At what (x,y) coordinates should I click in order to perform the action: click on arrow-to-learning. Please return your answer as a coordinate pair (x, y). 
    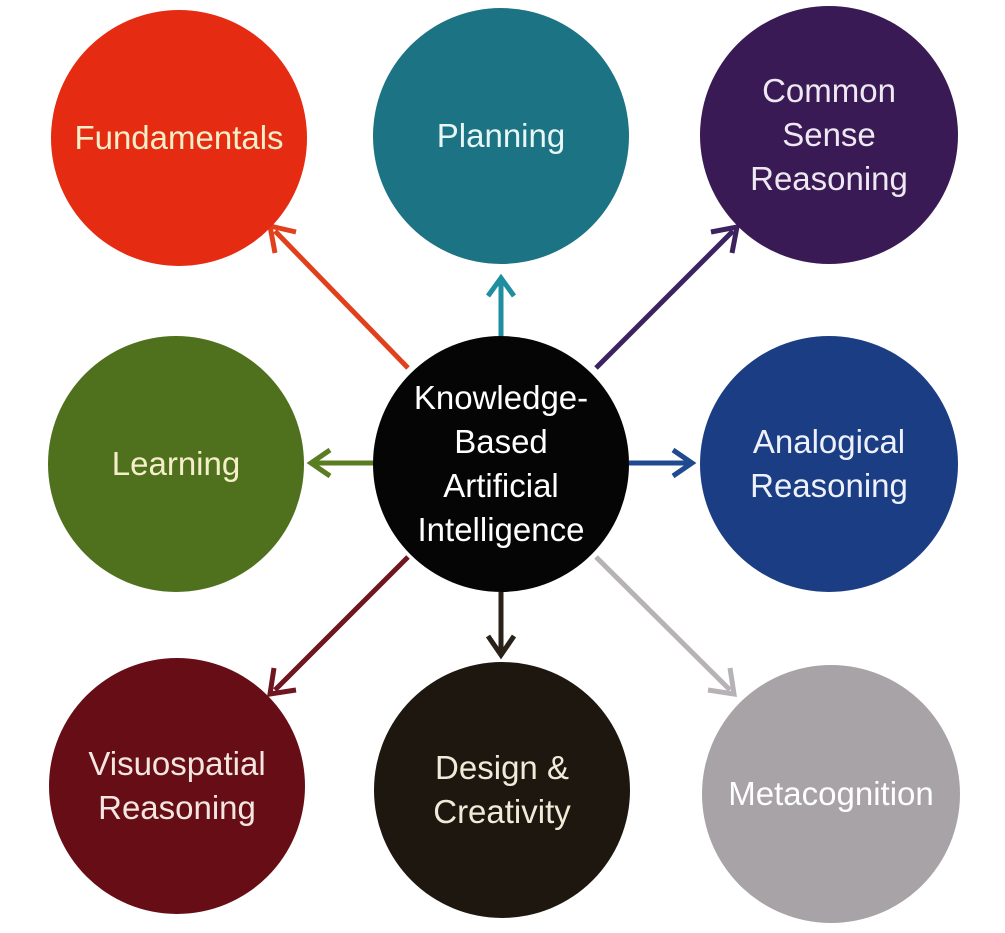
    Looking at the image, I should click on (339, 463).